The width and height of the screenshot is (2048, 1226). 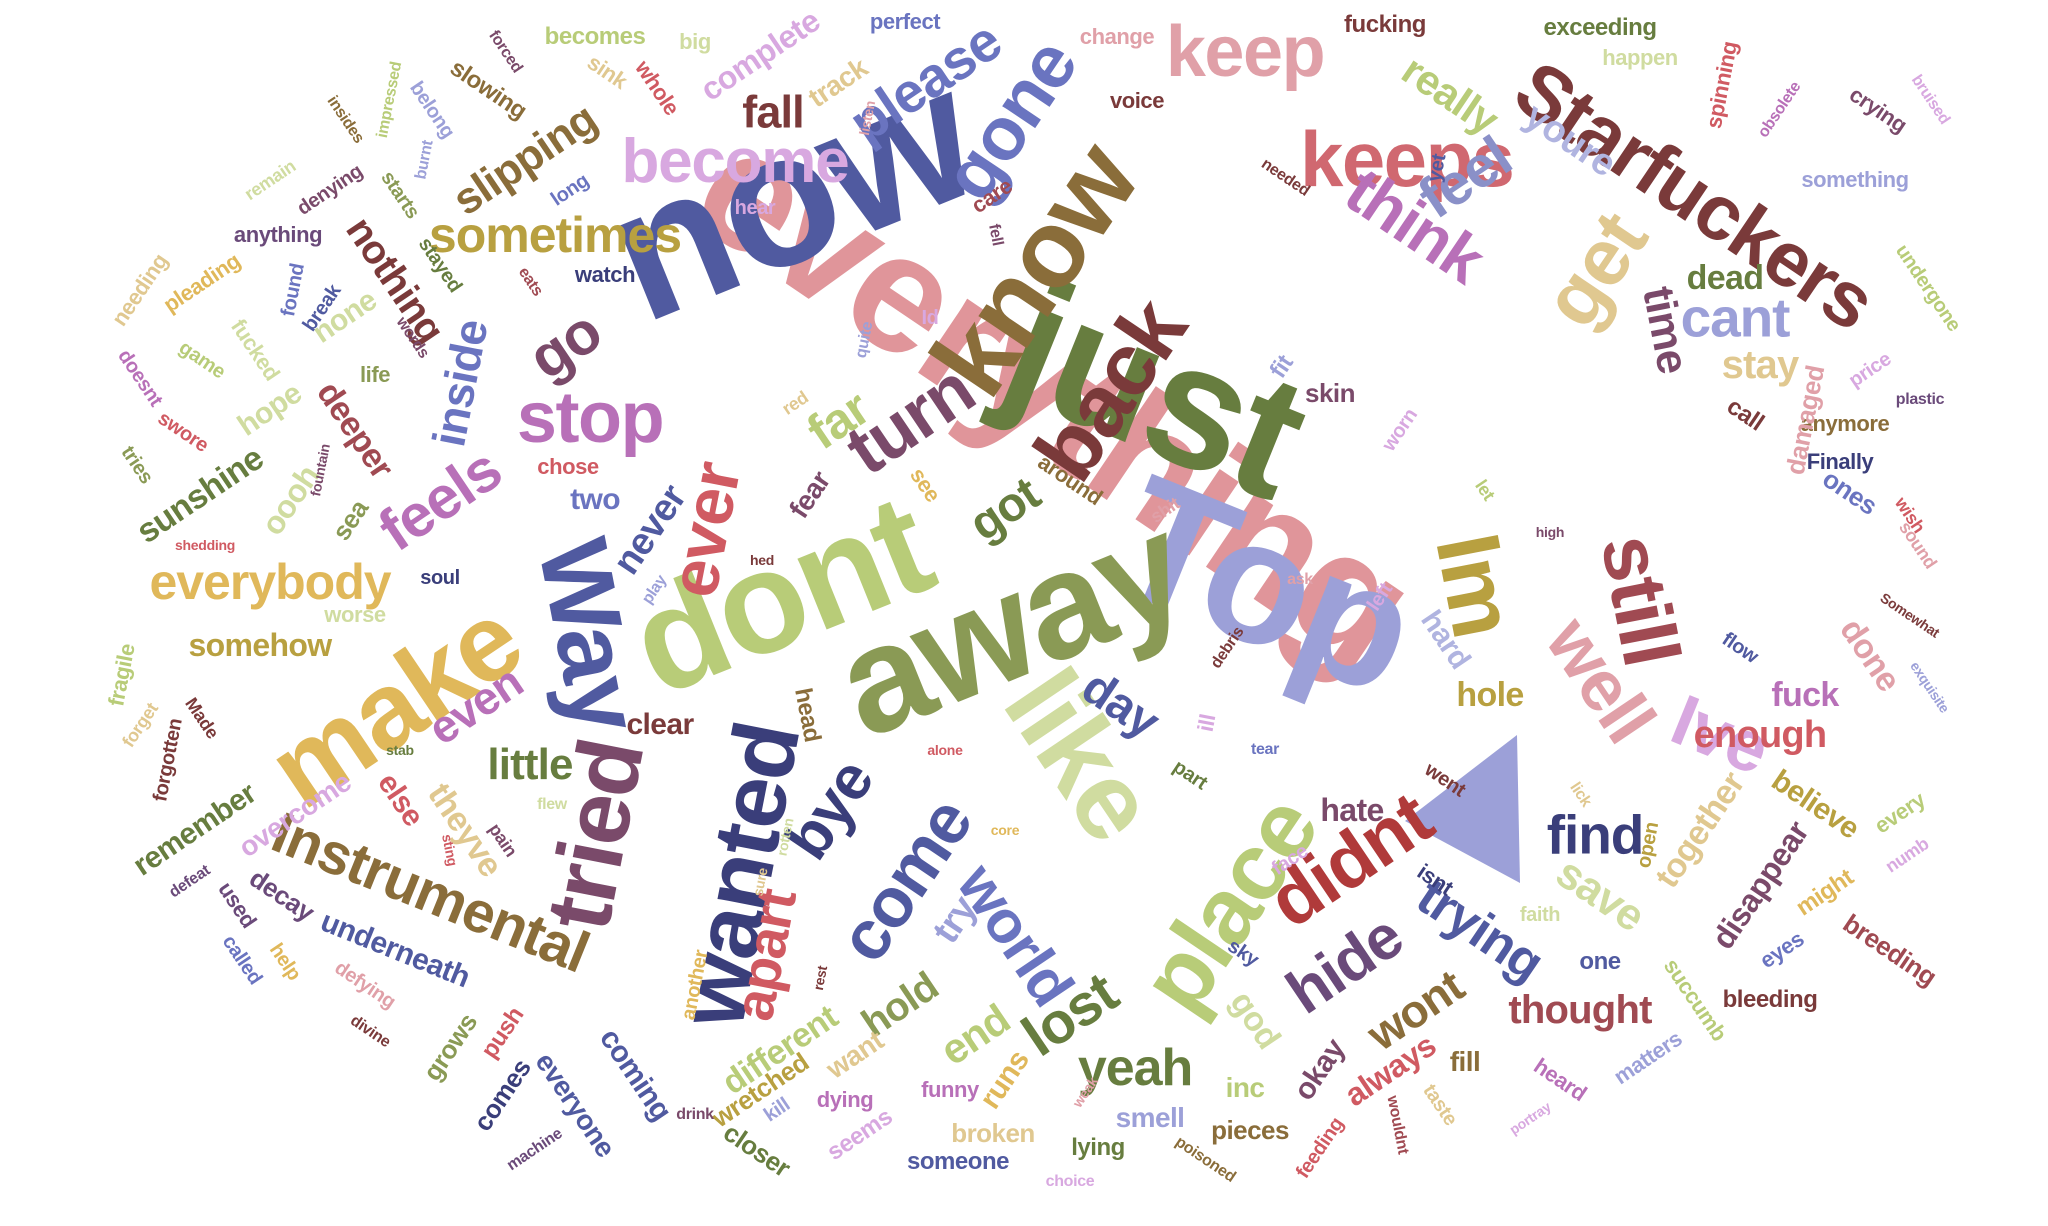 I want to click on word-every: every, so click(x=1899, y=812).